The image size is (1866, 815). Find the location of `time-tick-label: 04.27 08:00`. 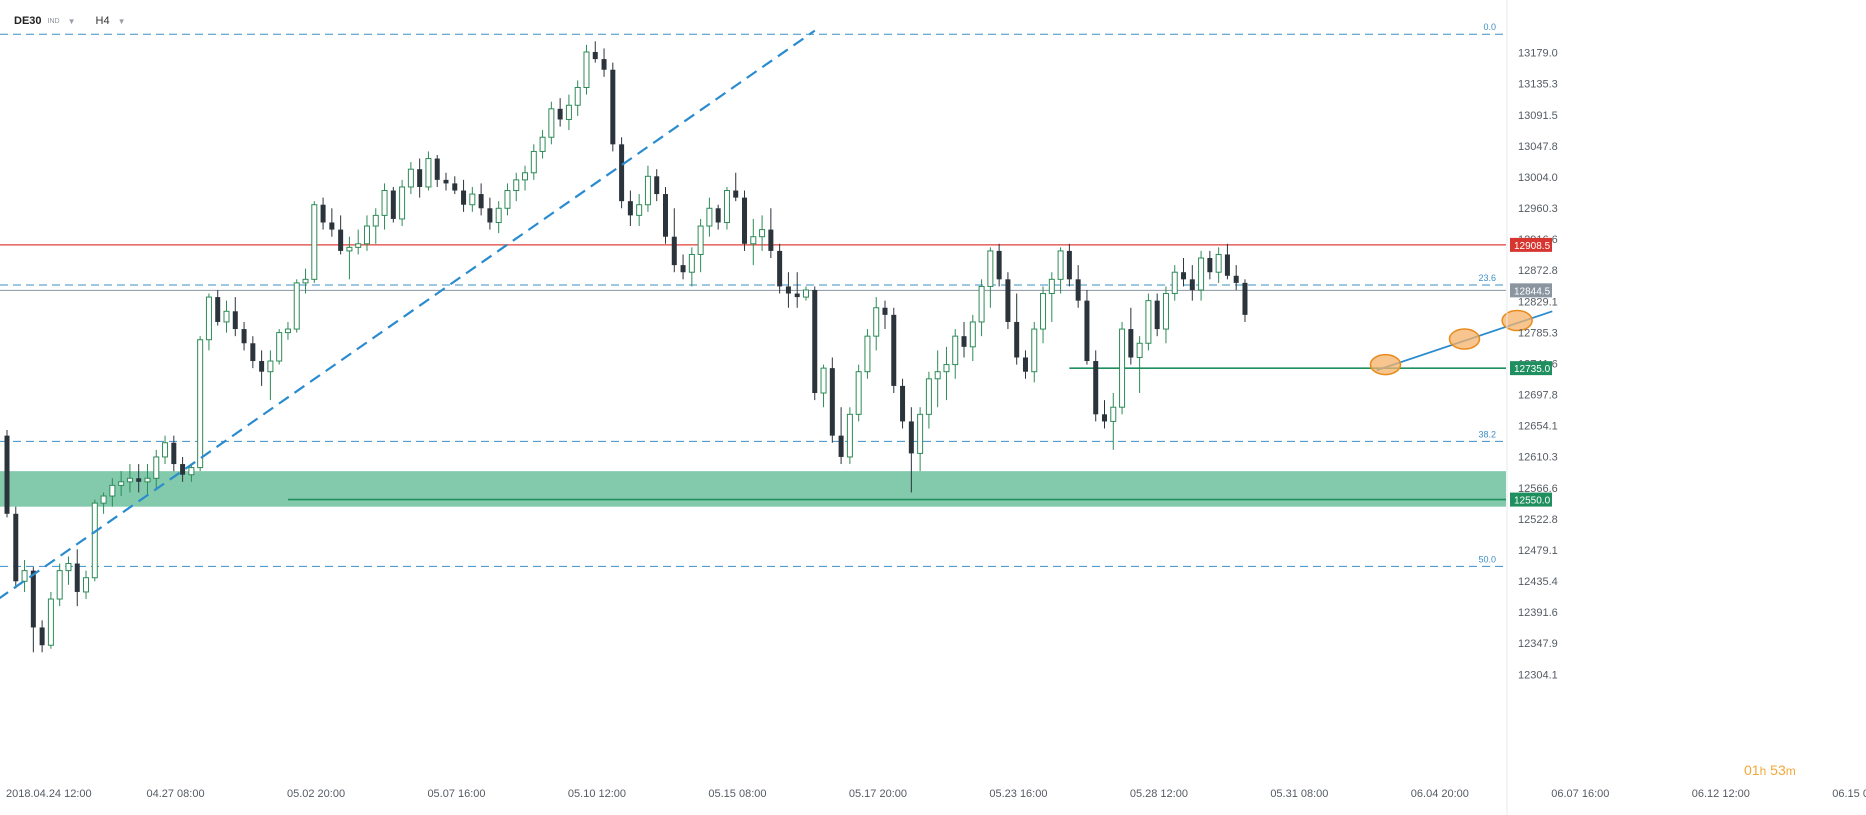

time-tick-label: 04.27 08:00 is located at coordinates (175, 794).